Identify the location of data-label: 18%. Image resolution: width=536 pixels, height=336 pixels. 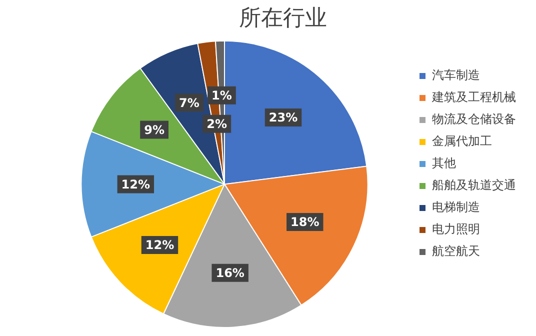
(305, 222).